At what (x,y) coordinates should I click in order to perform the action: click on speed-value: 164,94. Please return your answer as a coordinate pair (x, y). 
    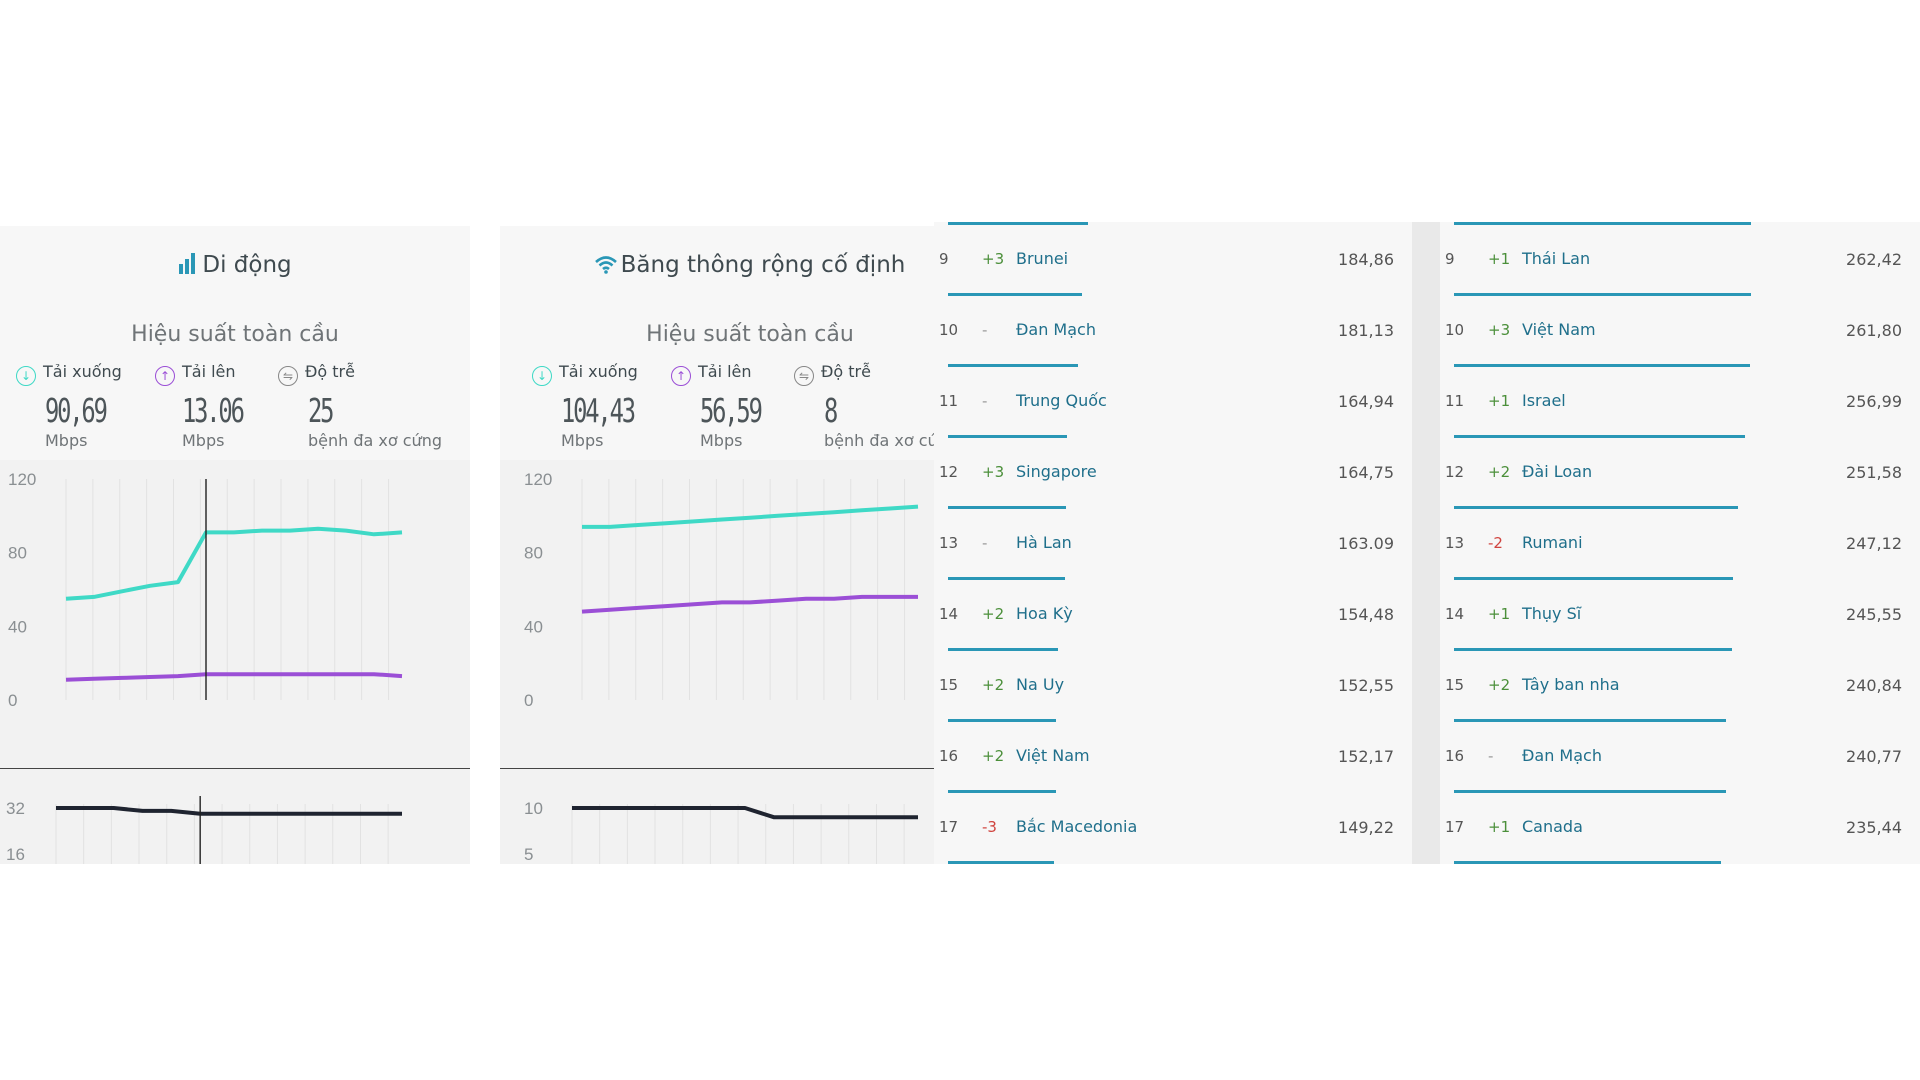
    Looking at the image, I should click on (1366, 401).